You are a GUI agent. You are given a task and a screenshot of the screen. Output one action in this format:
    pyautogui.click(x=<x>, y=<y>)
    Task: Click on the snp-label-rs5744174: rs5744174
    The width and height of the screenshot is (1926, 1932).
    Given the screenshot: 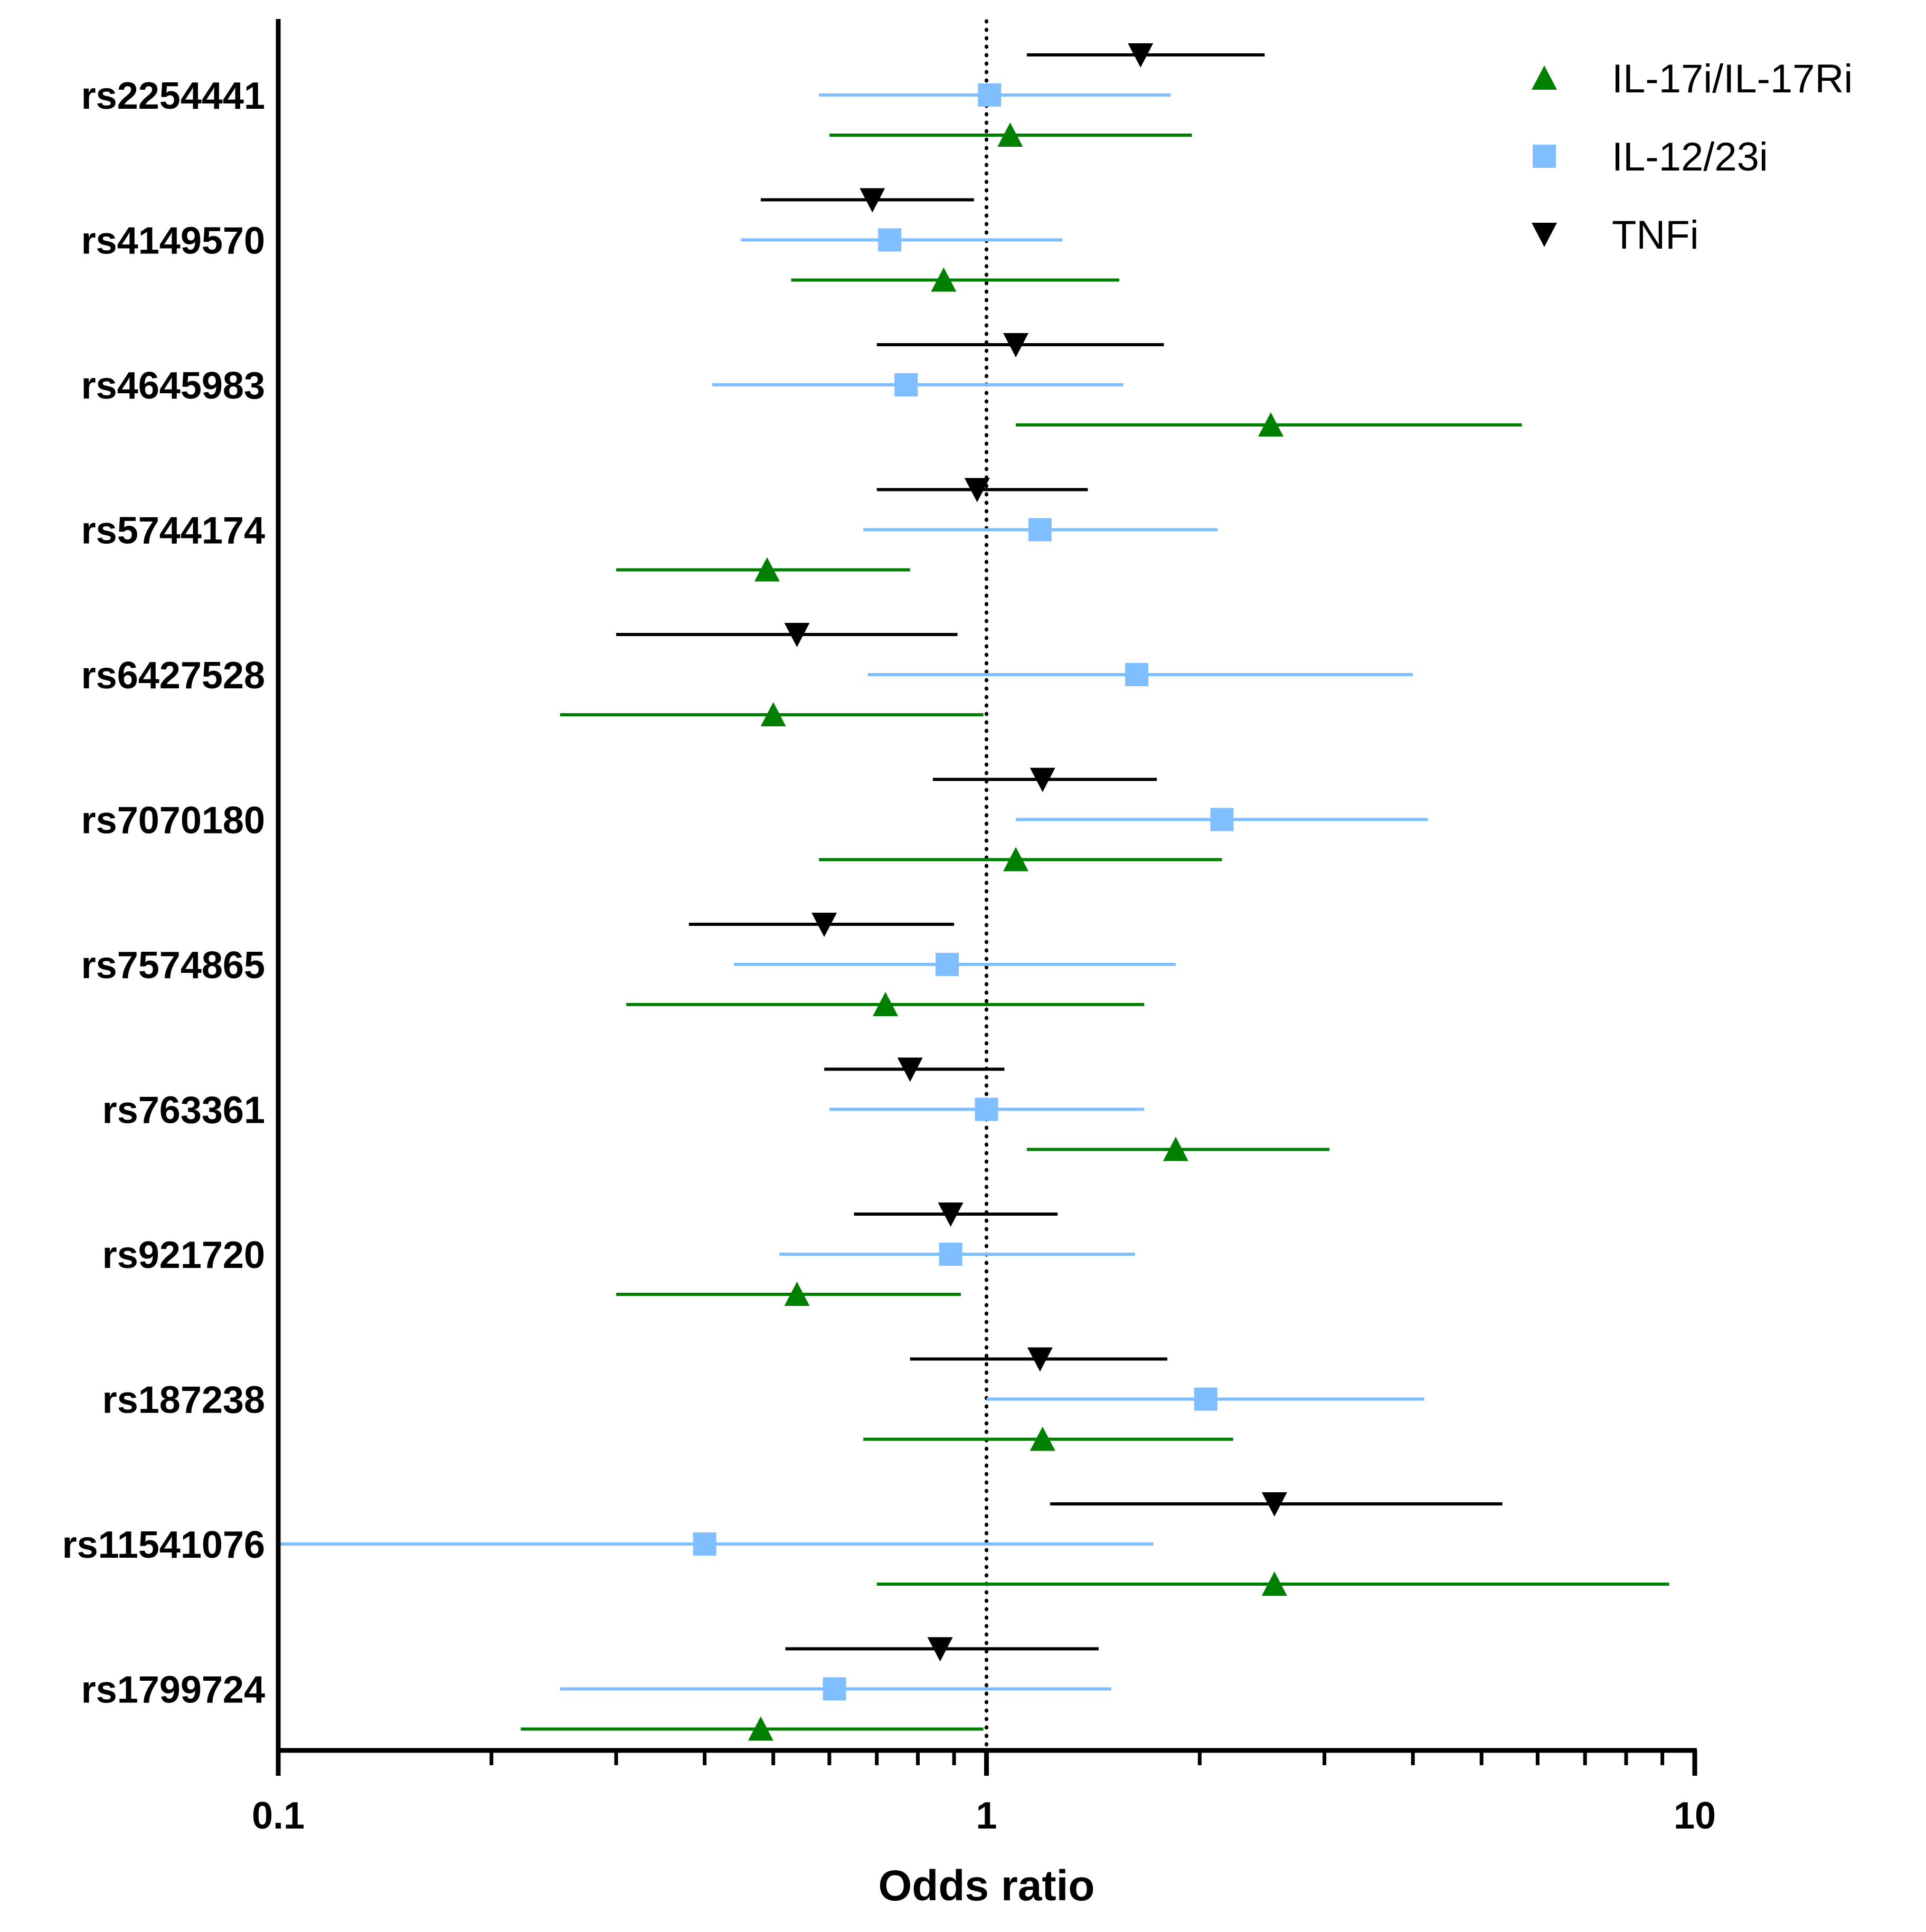 What is the action you would take?
    pyautogui.click(x=173, y=531)
    